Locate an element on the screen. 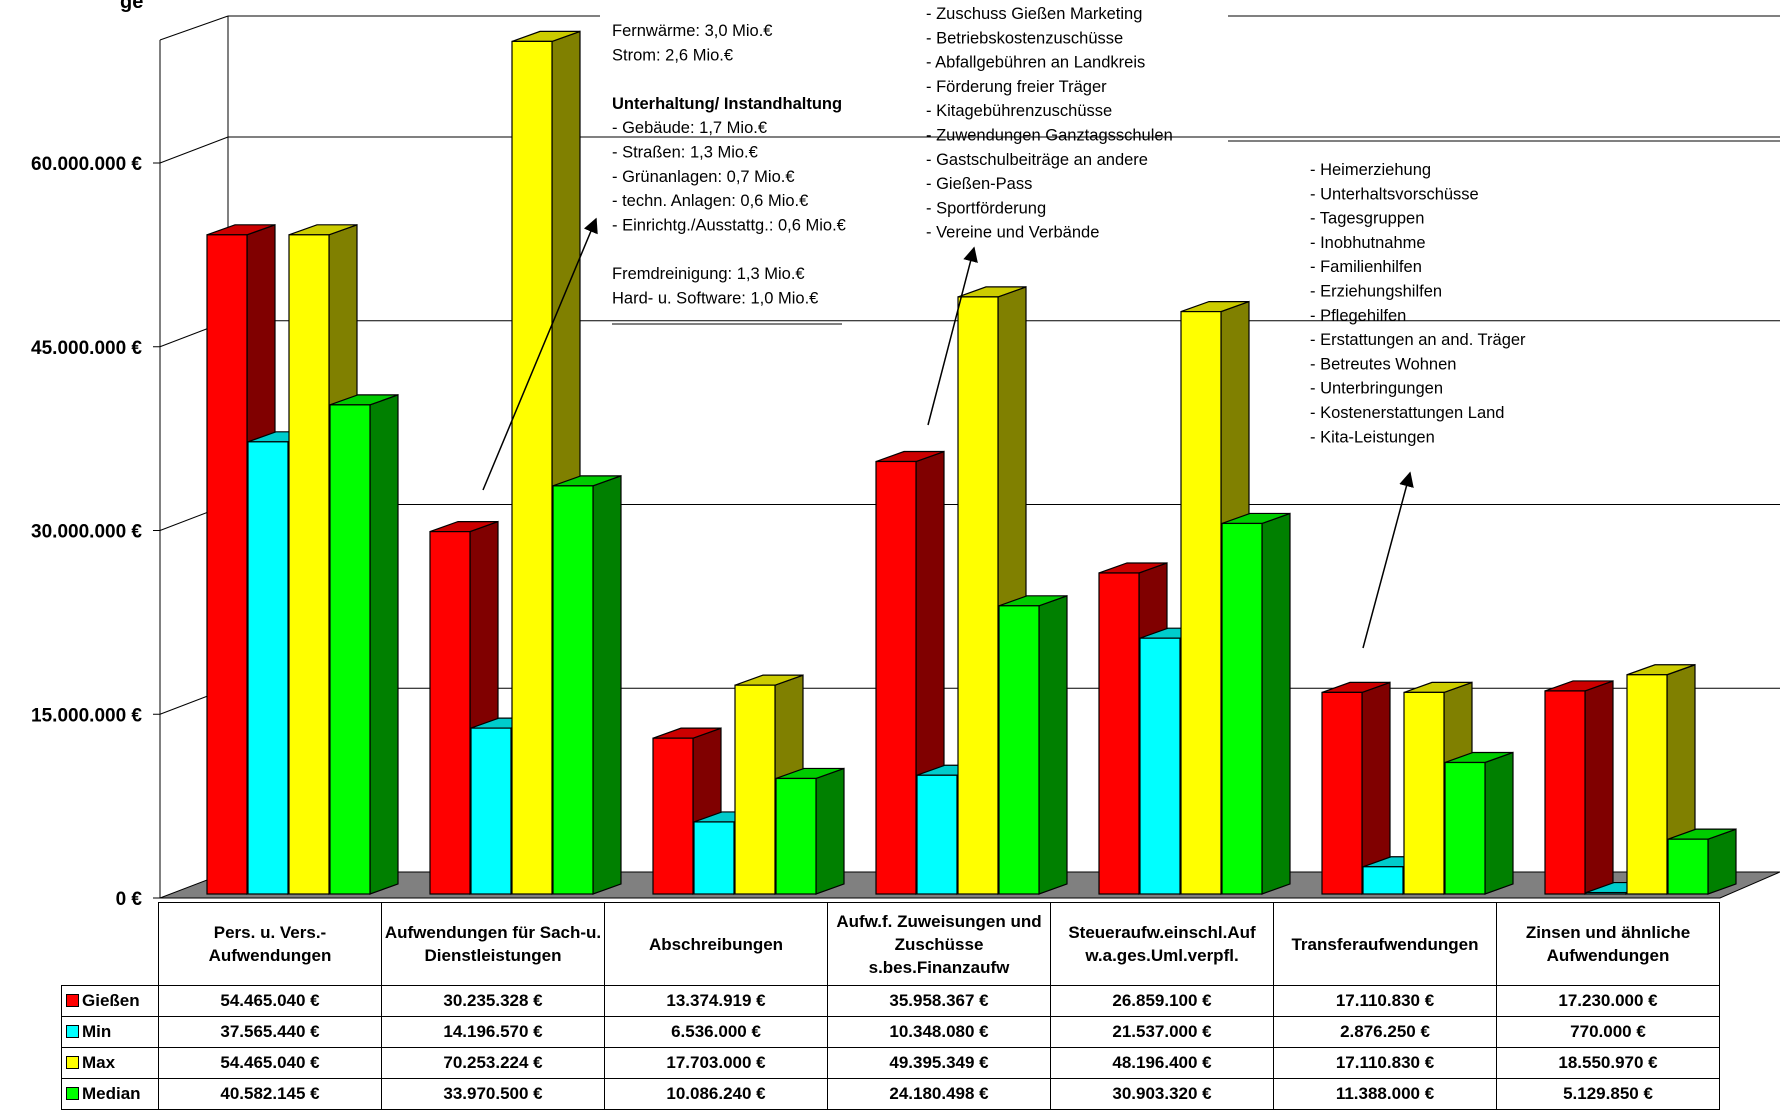 The image size is (1780, 1112). annotation-line: - Unterhaltsvorschüsse is located at coordinates (1394, 194).